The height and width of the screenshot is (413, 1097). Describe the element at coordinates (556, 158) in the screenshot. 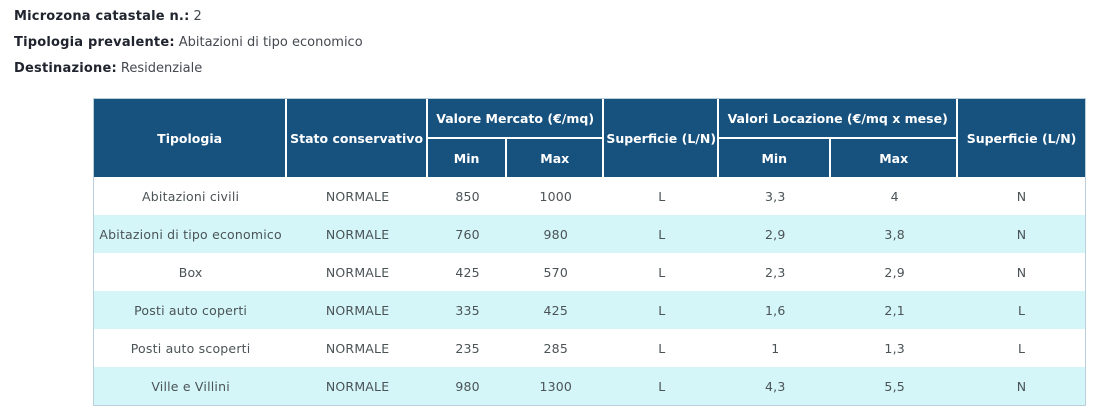

I see `col-header-mercato-max: Max` at that location.